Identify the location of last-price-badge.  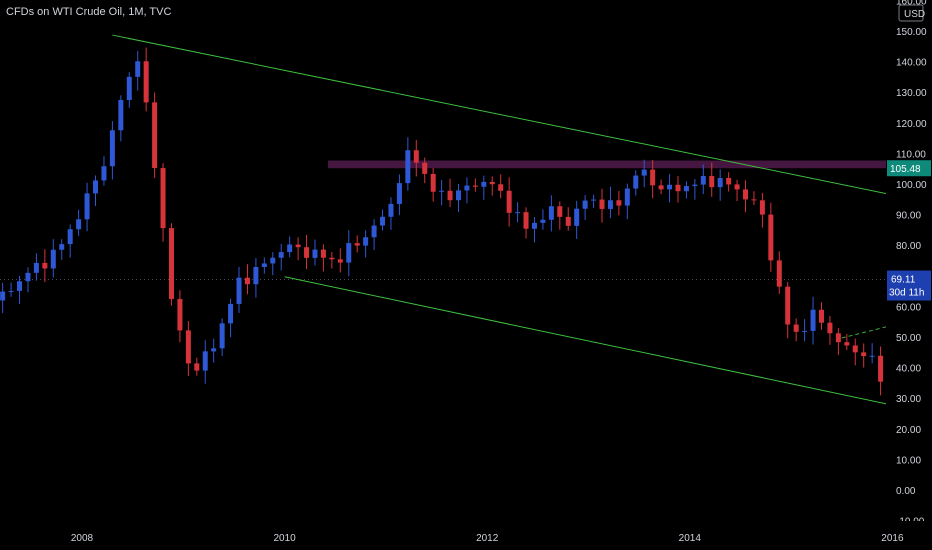
(909, 285).